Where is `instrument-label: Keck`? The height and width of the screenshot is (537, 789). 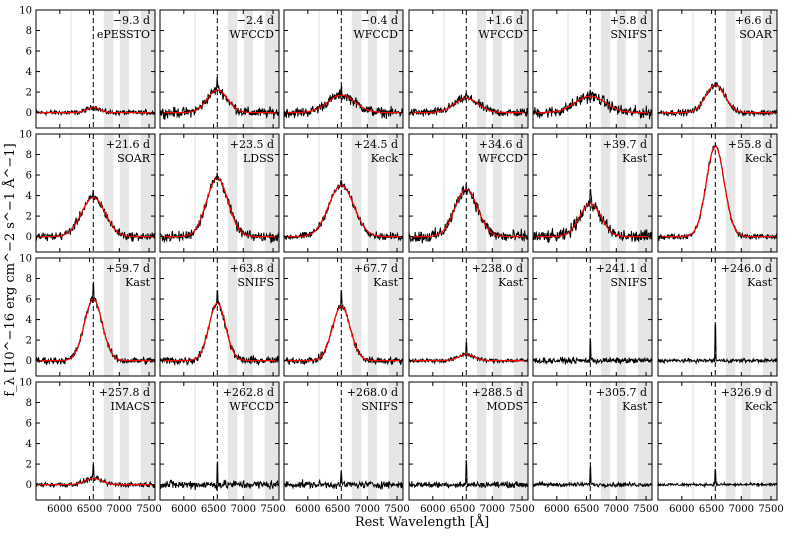
instrument-label: Keck is located at coordinates (759, 406).